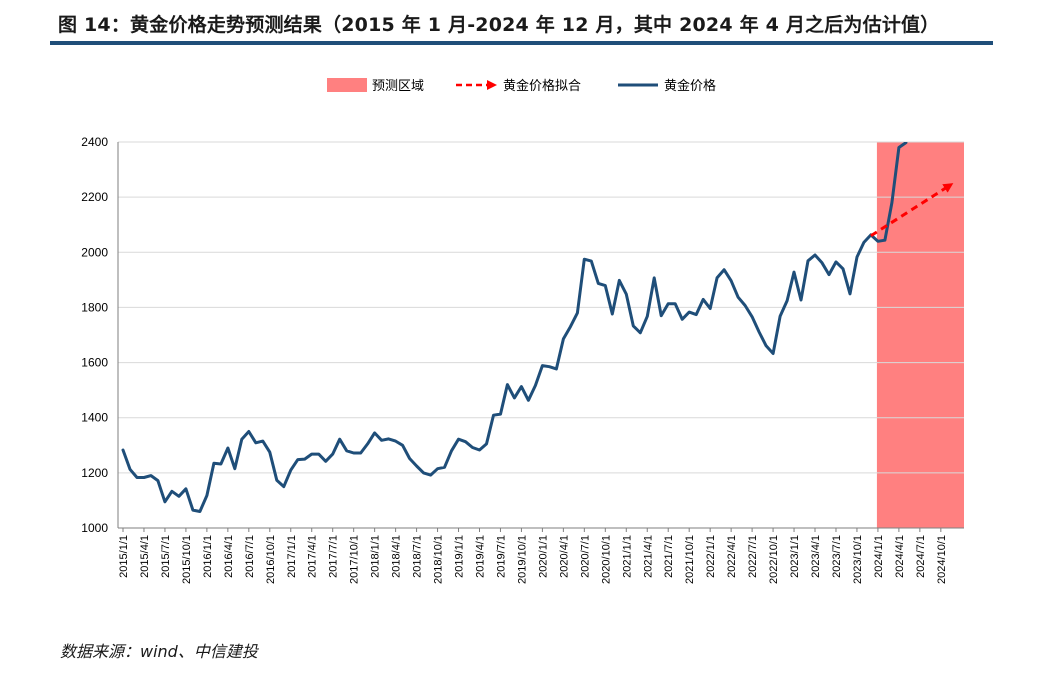 Image resolution: width=1063 pixels, height=673 pixels. Describe the element at coordinates (585, 556) in the screenshot. I see `x-tick-label: 2020/7/1` at that location.